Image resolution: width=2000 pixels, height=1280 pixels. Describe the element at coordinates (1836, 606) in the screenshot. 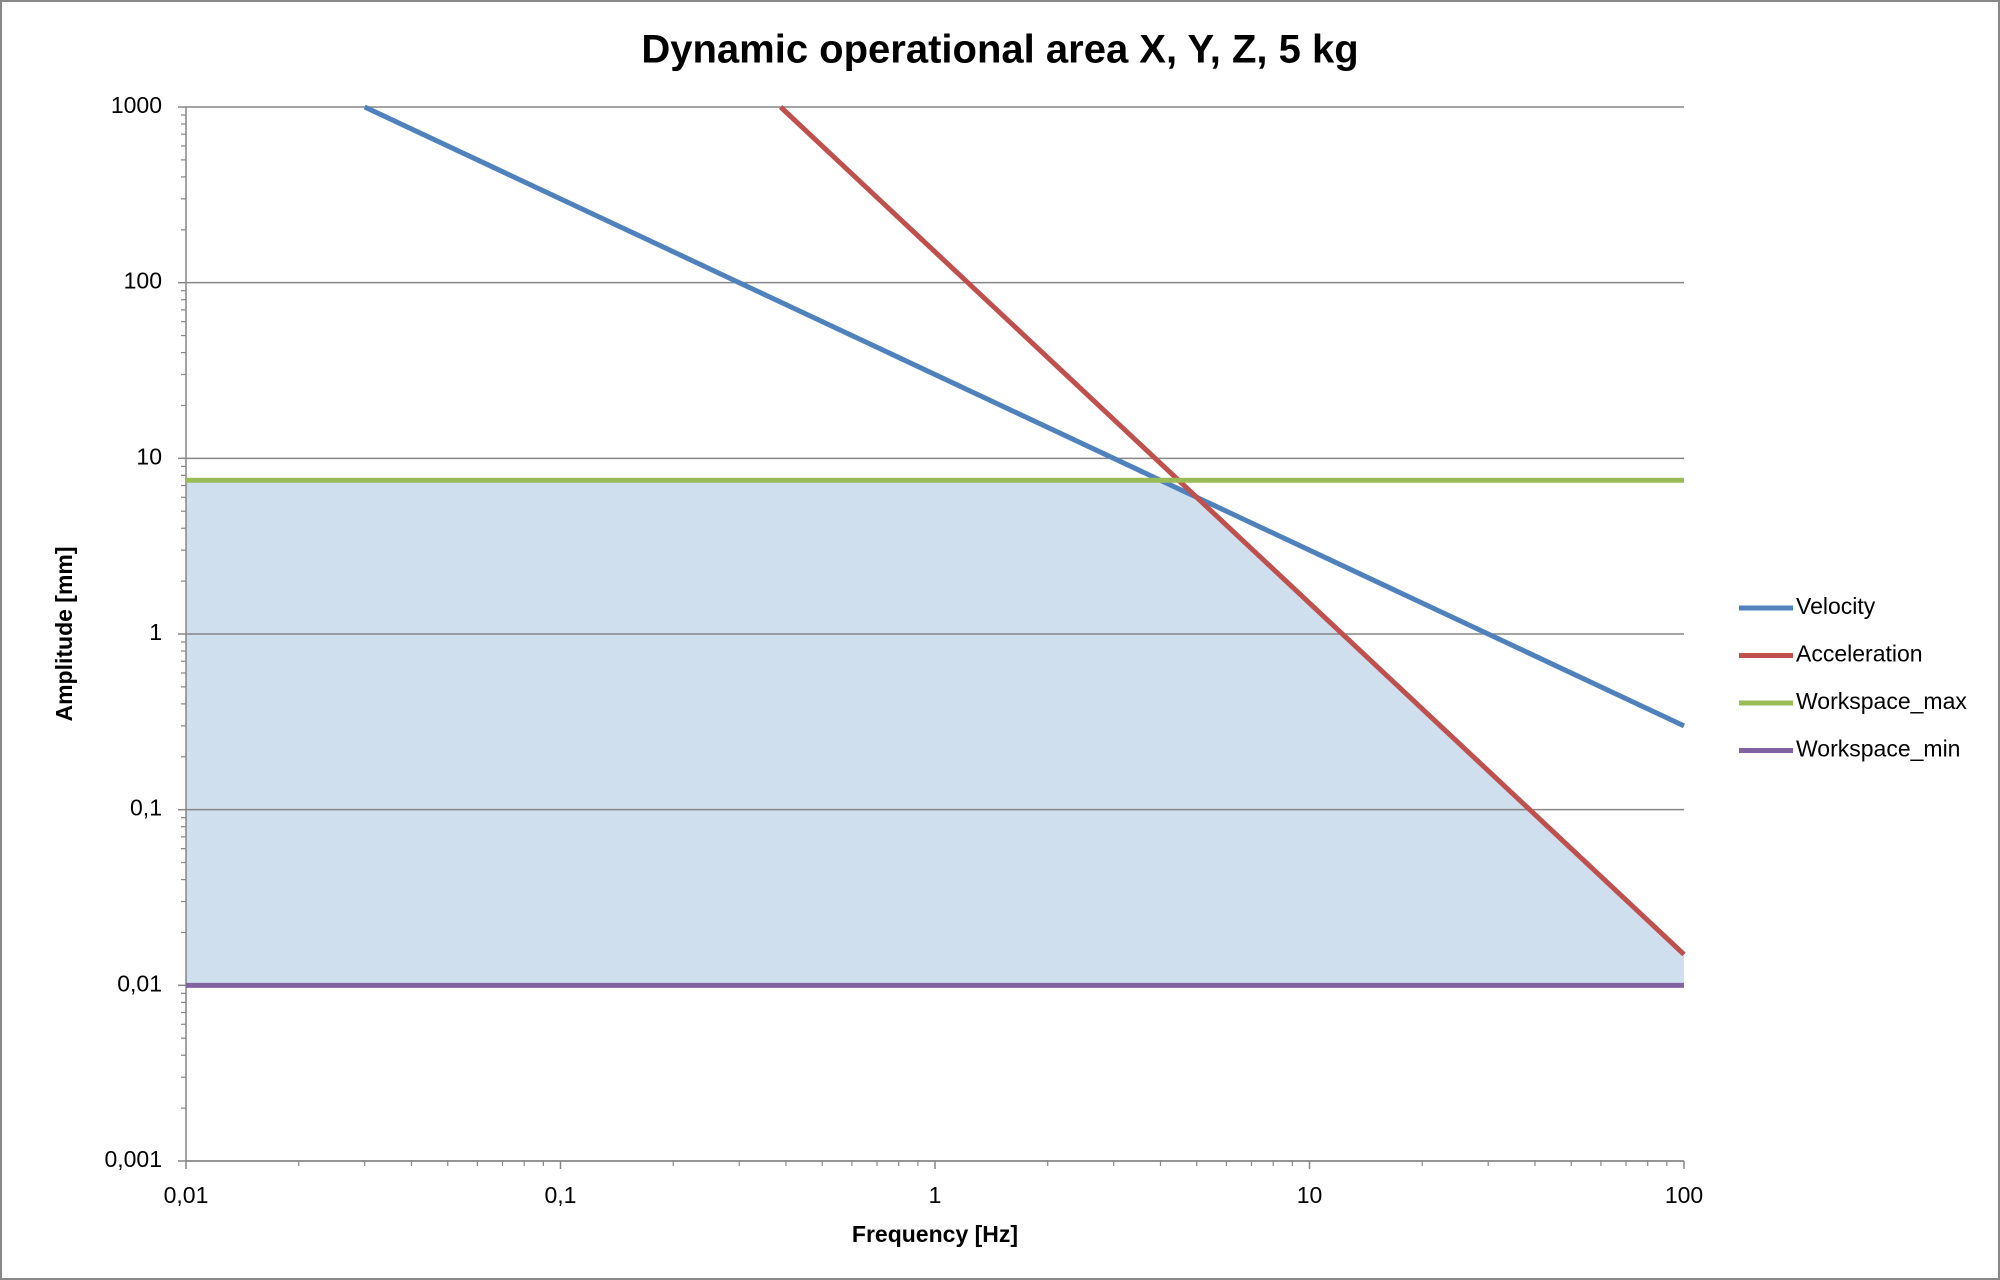

I see `legend-label: Velocity` at that location.